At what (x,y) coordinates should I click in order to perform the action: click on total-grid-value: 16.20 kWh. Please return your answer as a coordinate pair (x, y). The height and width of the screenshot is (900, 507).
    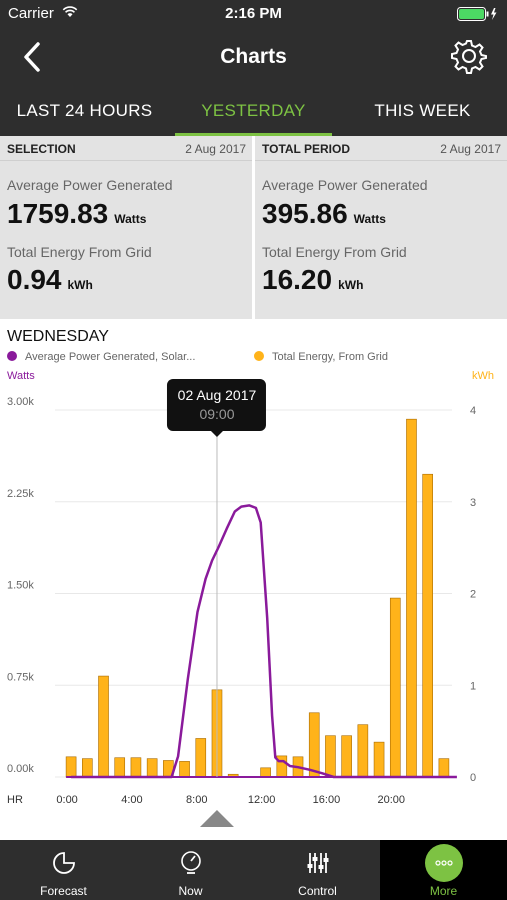
    Looking at the image, I should click on (312, 280).